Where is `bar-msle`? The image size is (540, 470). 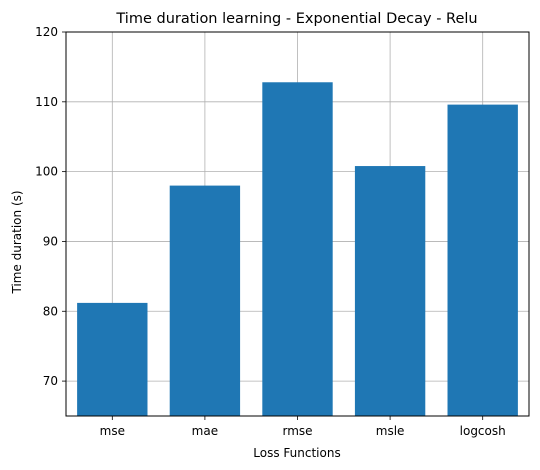 bar-msle is located at coordinates (390, 291).